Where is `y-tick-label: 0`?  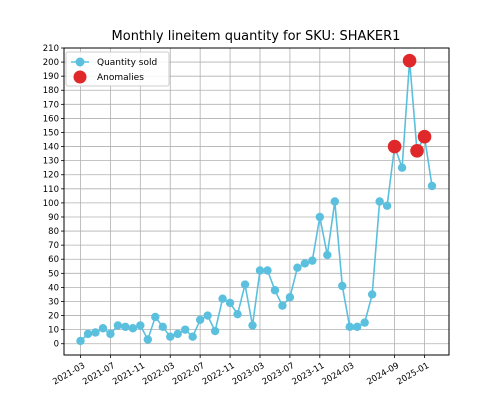 y-tick-label: 0 is located at coordinates (56, 345).